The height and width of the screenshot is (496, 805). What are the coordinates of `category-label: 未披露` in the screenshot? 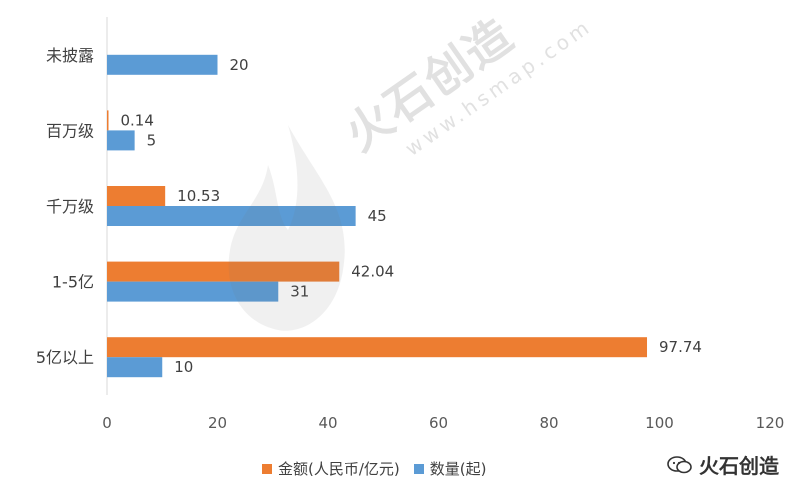 It's located at (70, 55).